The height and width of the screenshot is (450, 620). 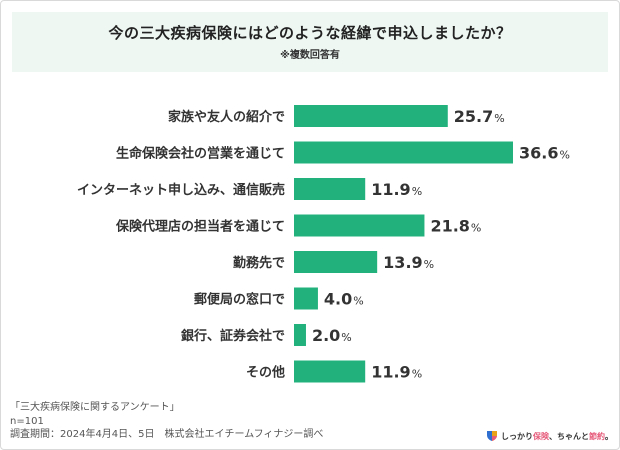 I want to click on category-label: 保険代理店の担当者を通じて, so click(x=200, y=227).